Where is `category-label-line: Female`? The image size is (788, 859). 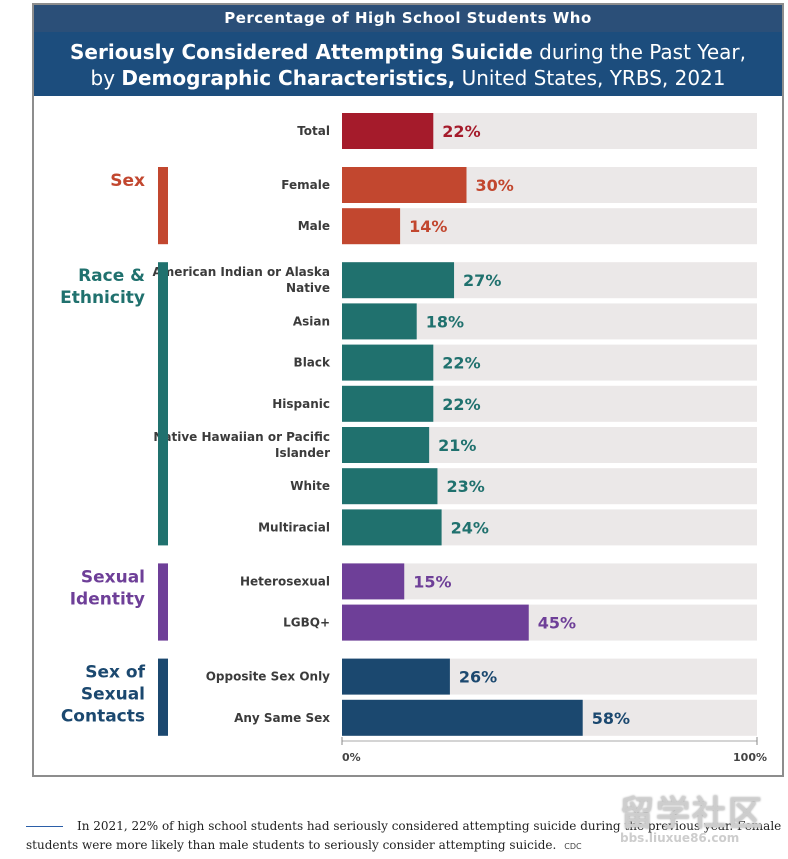
category-label-line: Female is located at coordinates (305, 185).